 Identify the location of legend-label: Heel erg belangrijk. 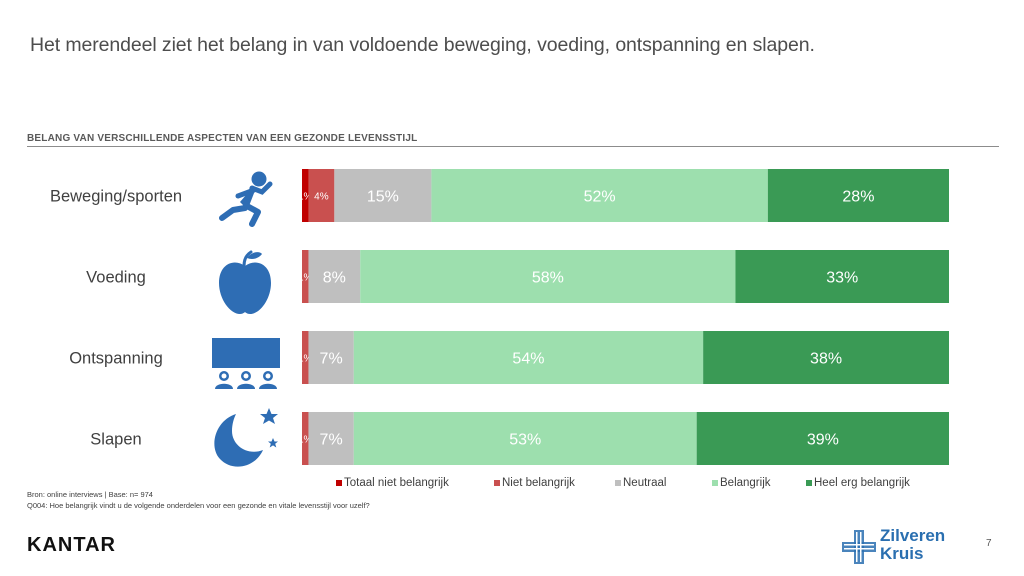
(862, 483).